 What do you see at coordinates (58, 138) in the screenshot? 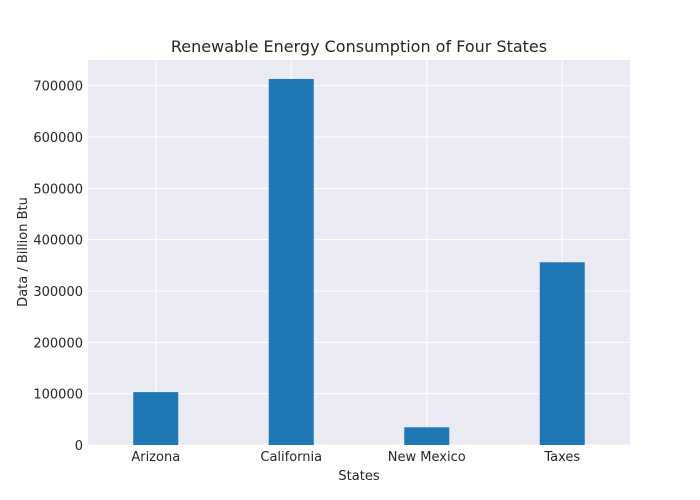
I see `y-tick-label: 600000` at bounding box center [58, 138].